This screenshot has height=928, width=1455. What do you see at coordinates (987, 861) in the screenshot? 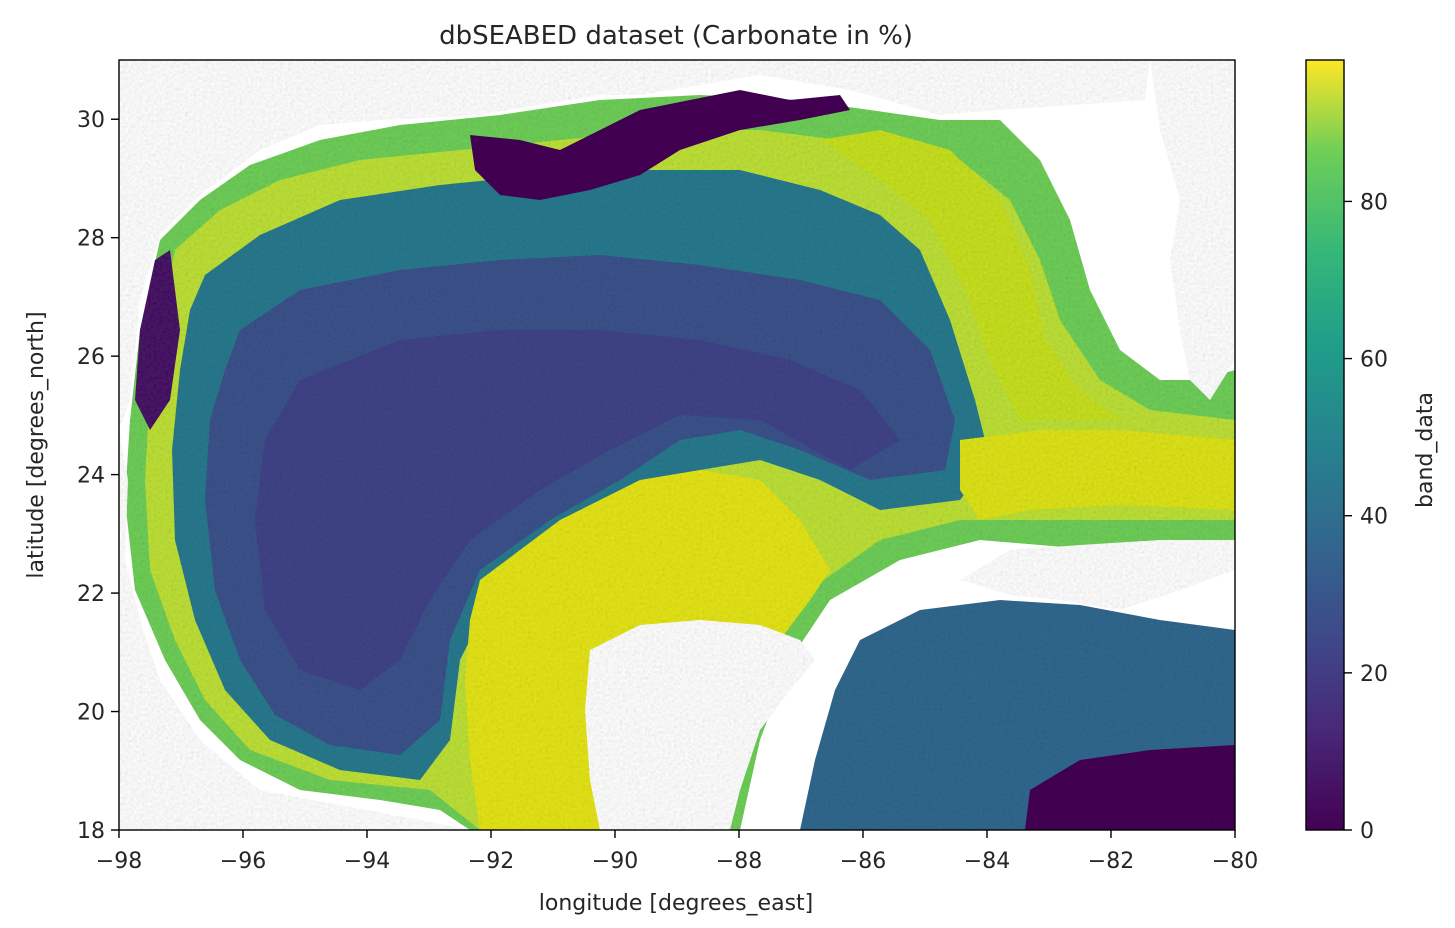
I see `x-tick-label: −84` at bounding box center [987, 861].